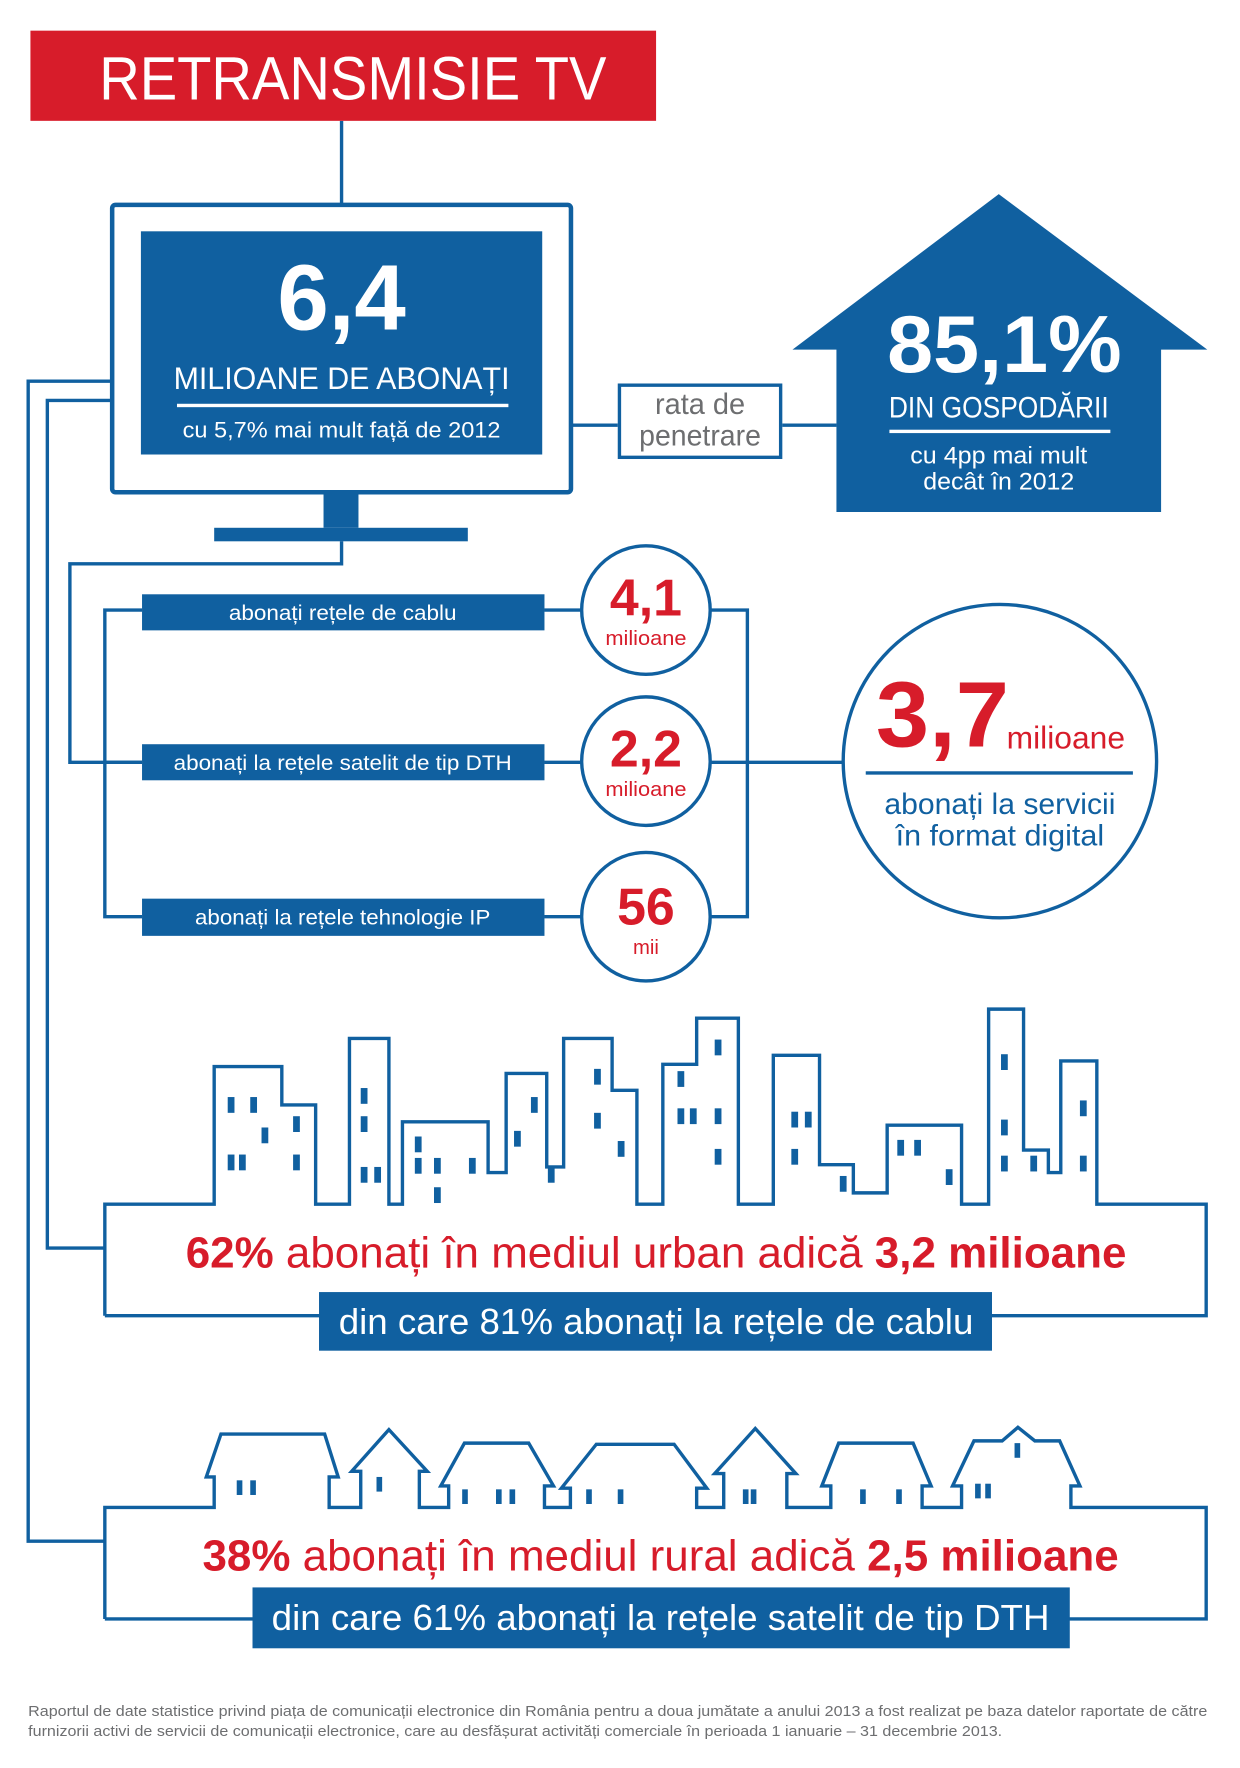 This screenshot has height=1768, width=1240. I want to click on penetration-value: 85,1%, so click(1004, 345).